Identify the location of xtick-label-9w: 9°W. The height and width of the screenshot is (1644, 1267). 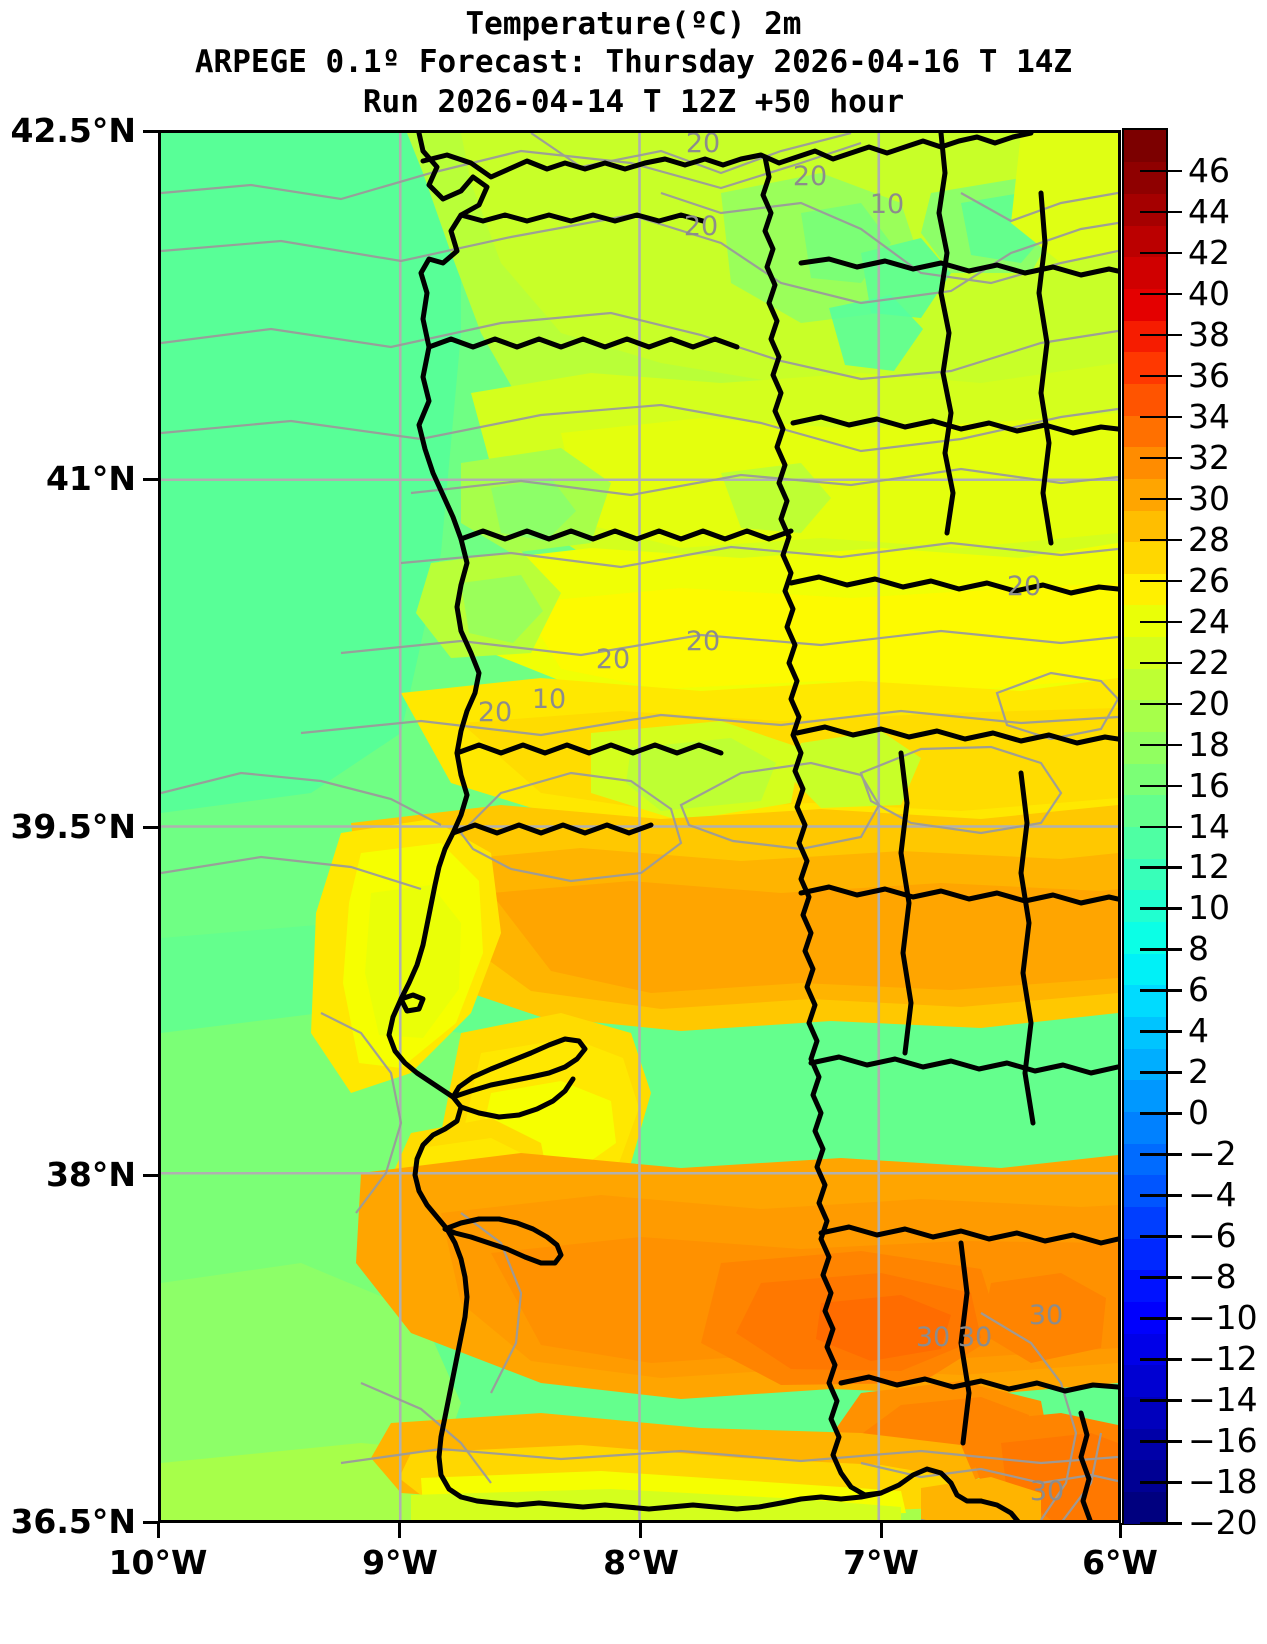
(400, 1562).